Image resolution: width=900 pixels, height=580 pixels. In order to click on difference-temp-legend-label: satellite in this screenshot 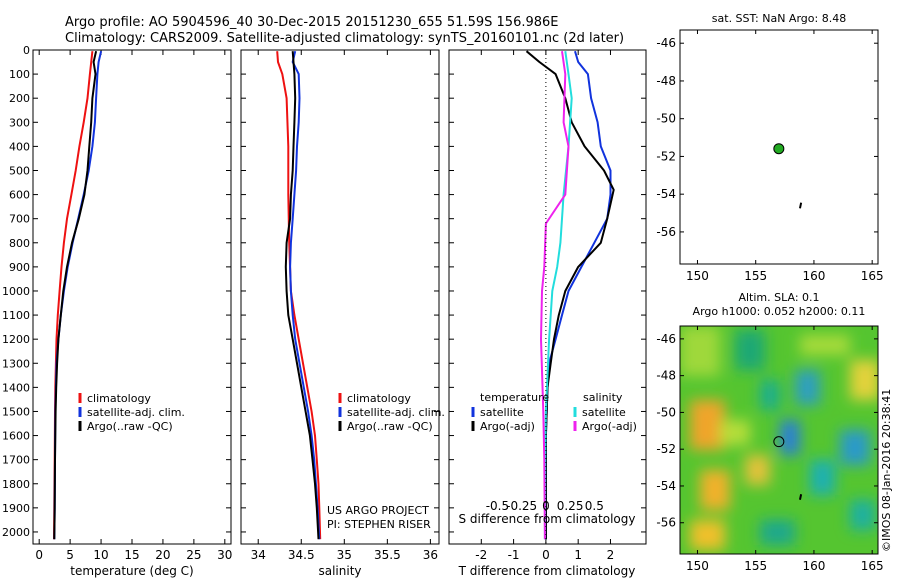, I will do `click(502, 412)`.